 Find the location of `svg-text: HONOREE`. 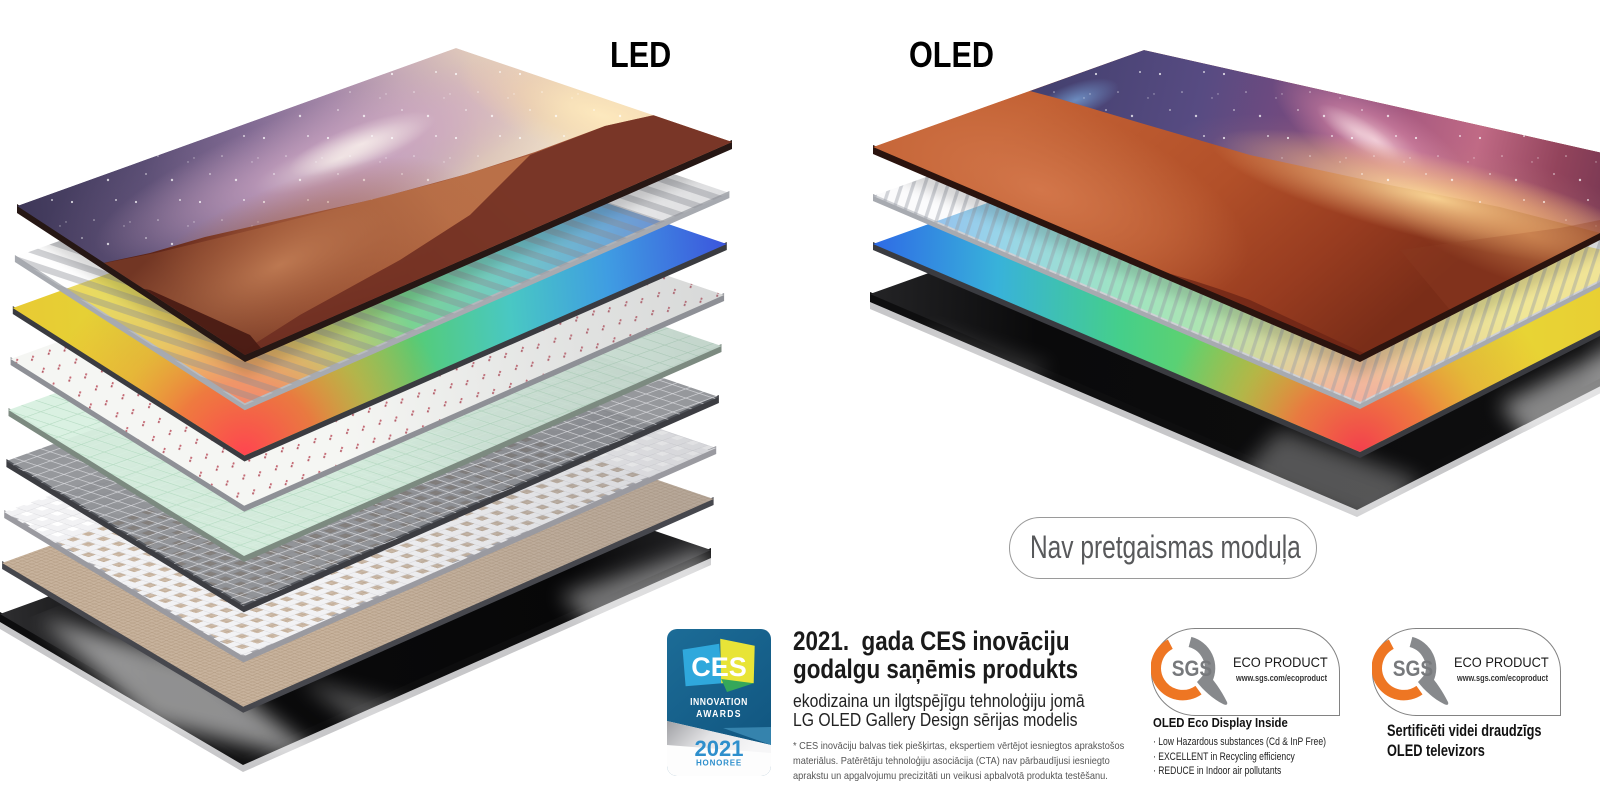

svg-text: HONOREE is located at coordinates (719, 763).